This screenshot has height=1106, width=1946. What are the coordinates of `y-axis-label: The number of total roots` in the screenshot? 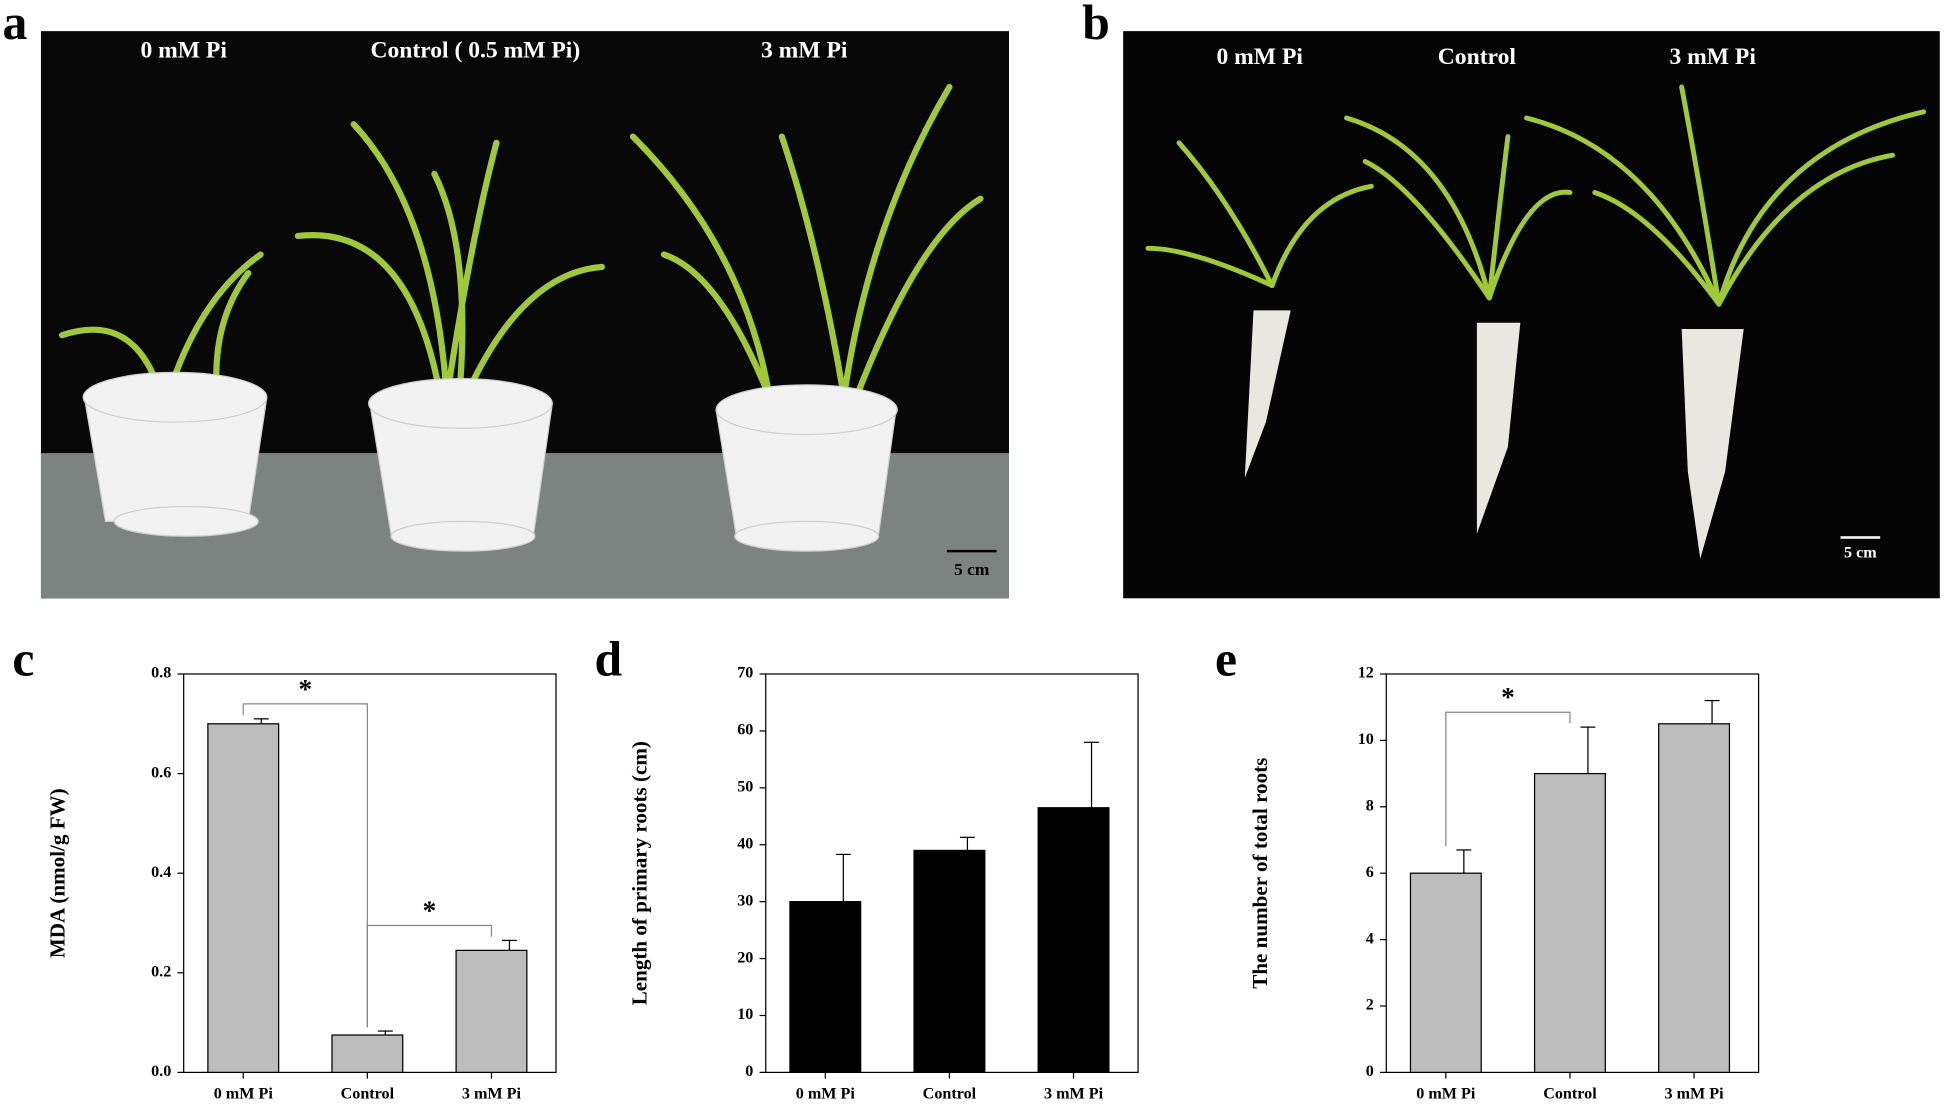 It's located at (1260, 873).